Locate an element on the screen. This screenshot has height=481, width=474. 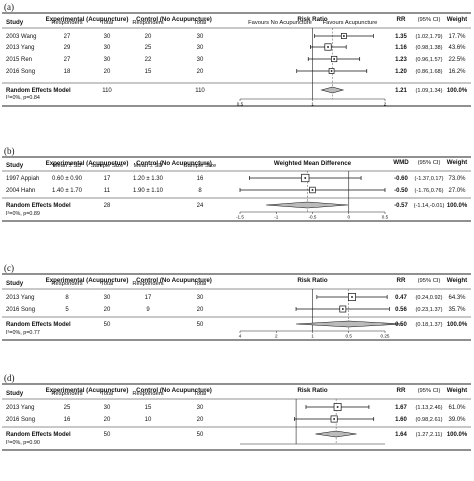
cell-value: 15 is located at coordinates (148, 72).